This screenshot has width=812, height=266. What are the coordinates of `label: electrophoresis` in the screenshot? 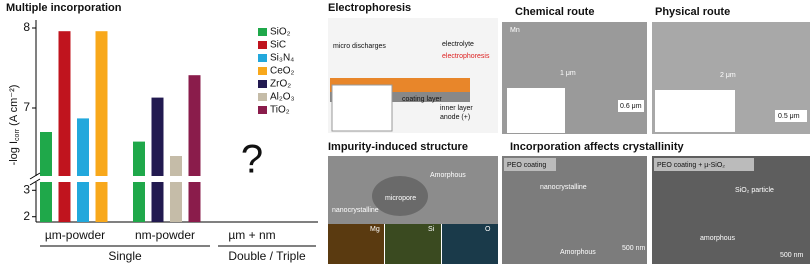 It's located at (466, 56).